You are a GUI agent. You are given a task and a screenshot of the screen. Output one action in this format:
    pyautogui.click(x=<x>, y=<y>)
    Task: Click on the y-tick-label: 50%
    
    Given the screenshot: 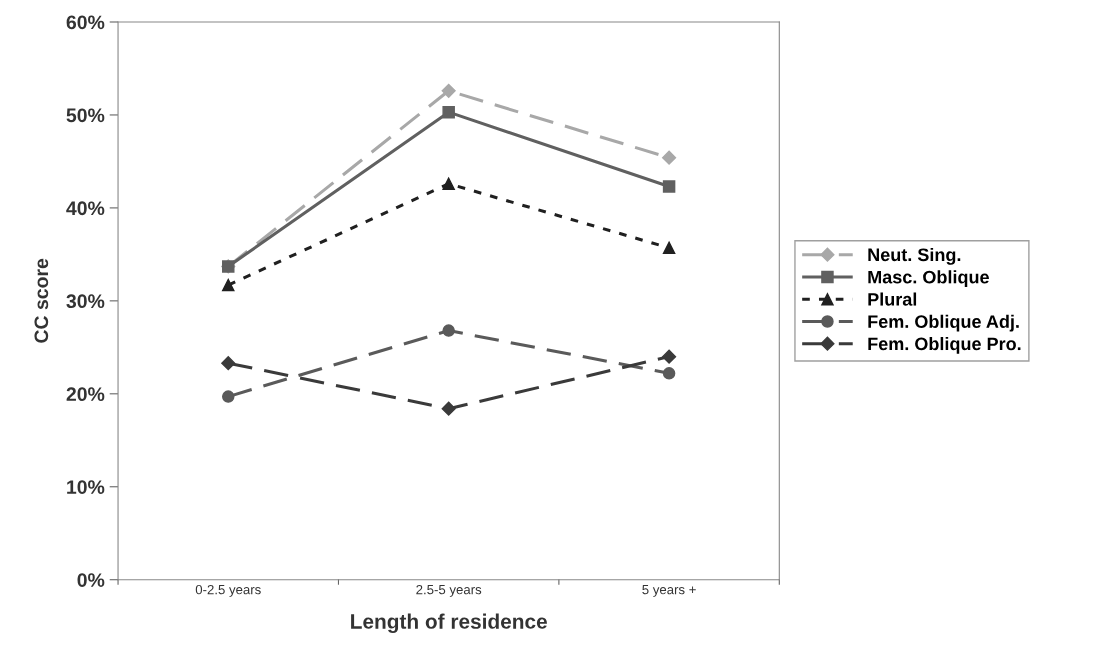 What is the action you would take?
    pyautogui.click(x=85, y=115)
    